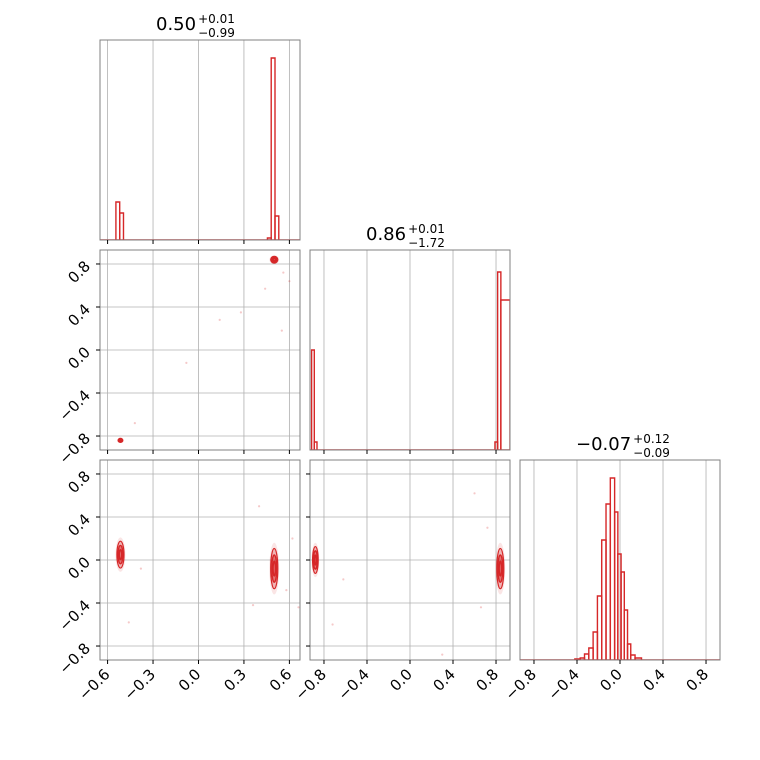  I want to click on title-median: −0.07, so click(603, 444).